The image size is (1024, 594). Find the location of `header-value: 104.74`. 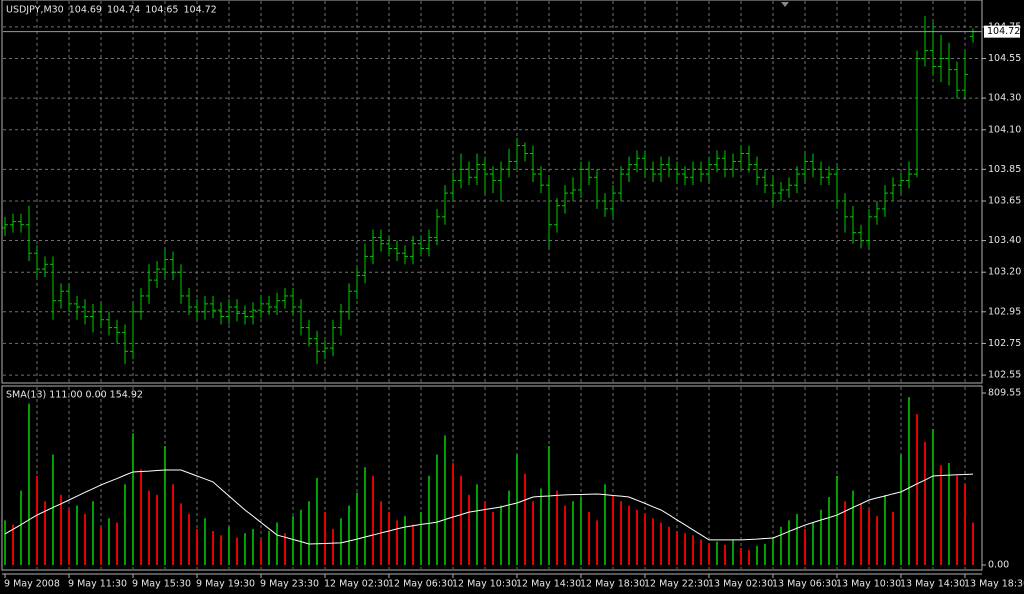

header-value: 104.74 is located at coordinates (123, 10).